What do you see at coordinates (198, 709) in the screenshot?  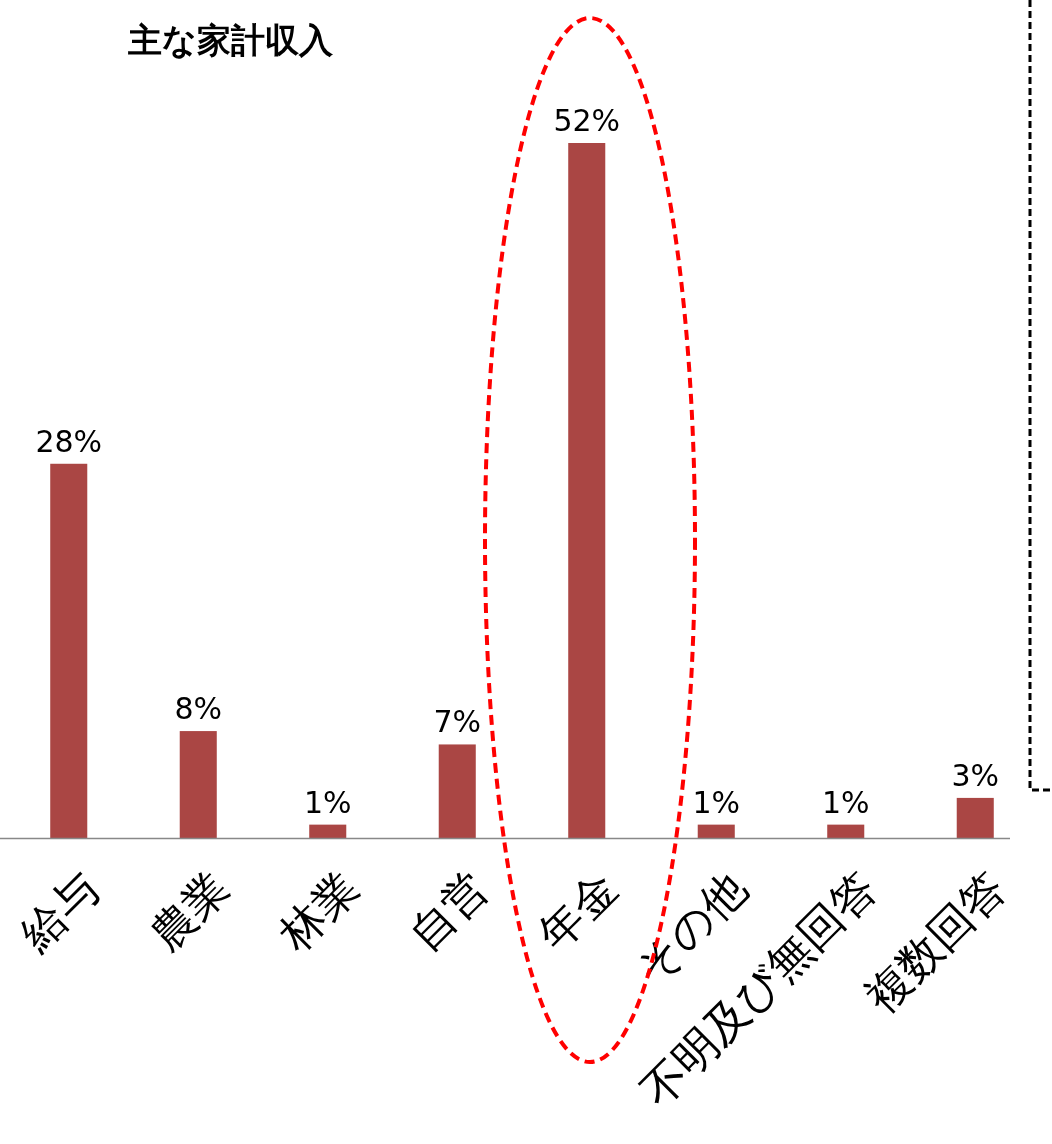 I see `data-label: 8%` at bounding box center [198, 709].